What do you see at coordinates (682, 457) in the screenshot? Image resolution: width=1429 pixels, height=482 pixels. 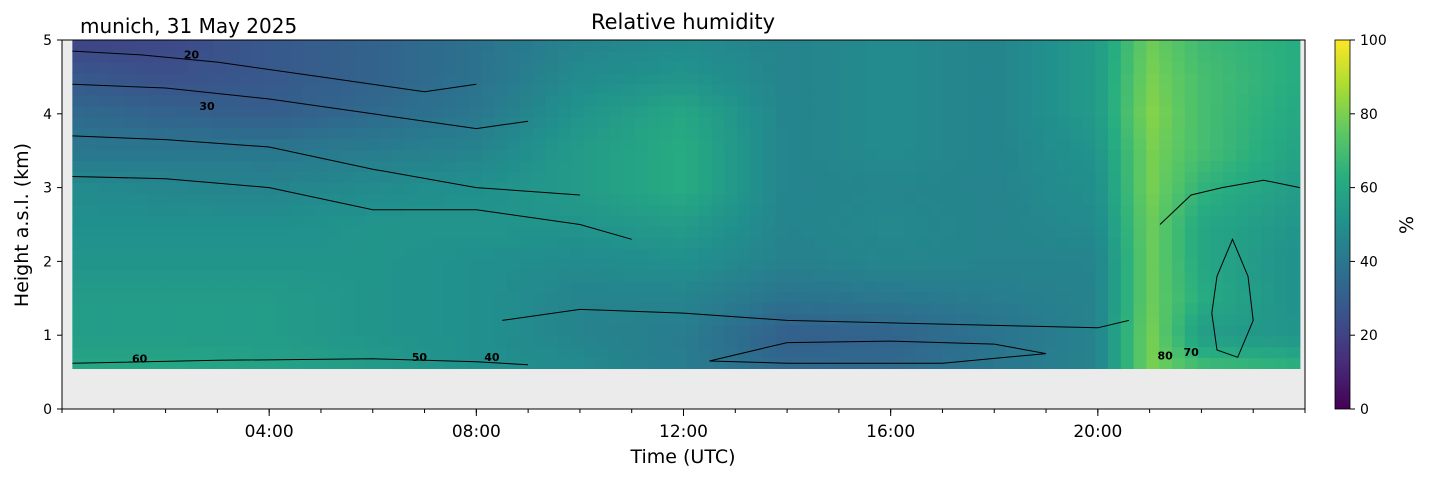 I see `x-axis-label: Time (UTC)` at bounding box center [682, 457].